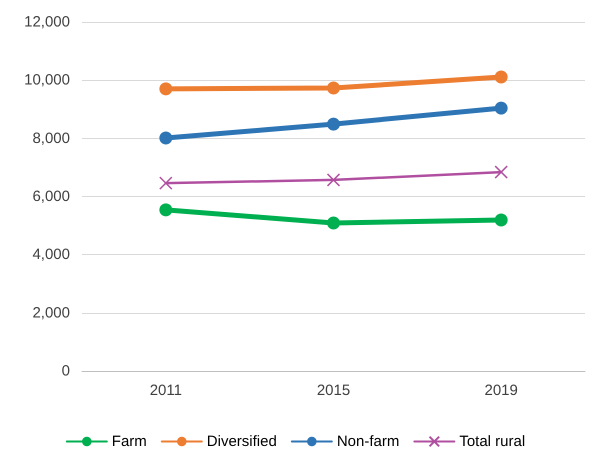 The height and width of the screenshot is (456, 591). Describe the element at coordinates (51, 255) in the screenshot. I see `y-tick-label: 4,000` at that location.